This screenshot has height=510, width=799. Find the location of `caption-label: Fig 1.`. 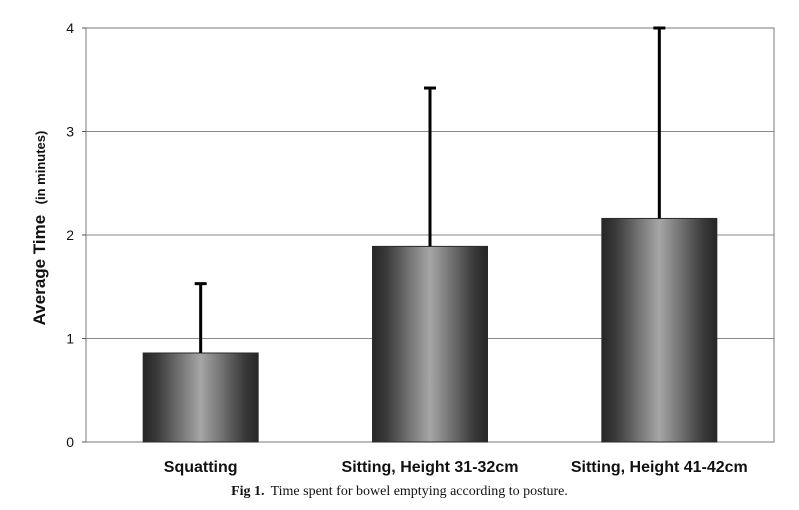

caption-label: Fig 1. is located at coordinates (248, 491).